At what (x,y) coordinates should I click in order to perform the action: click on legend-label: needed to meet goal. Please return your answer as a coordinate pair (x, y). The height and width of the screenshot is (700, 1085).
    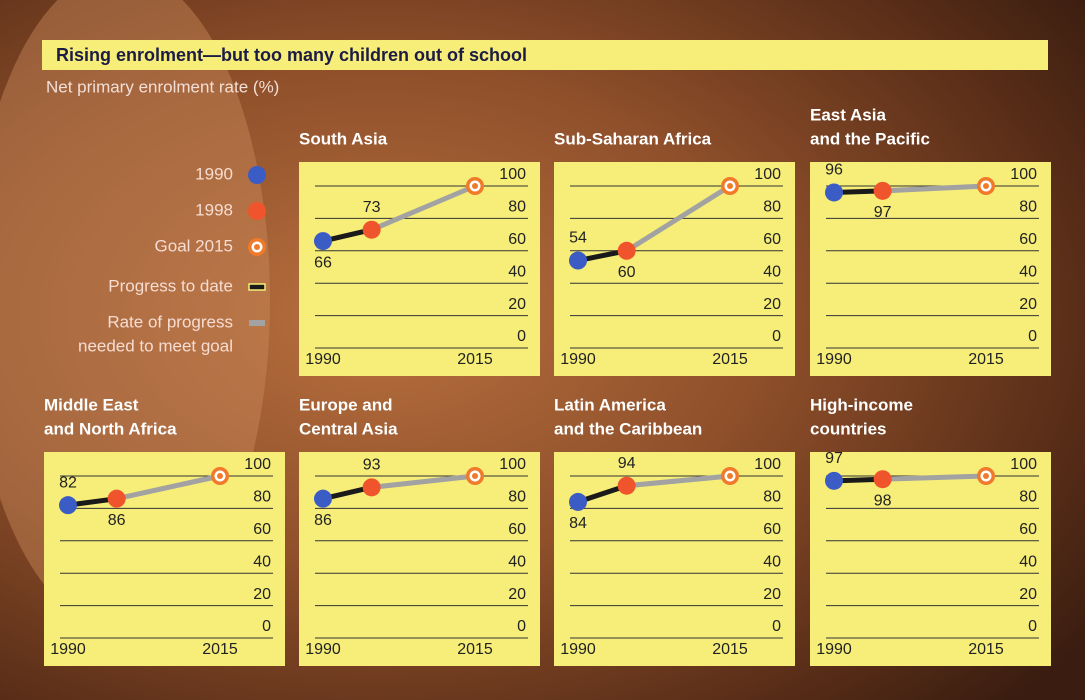
    Looking at the image, I should click on (155, 345).